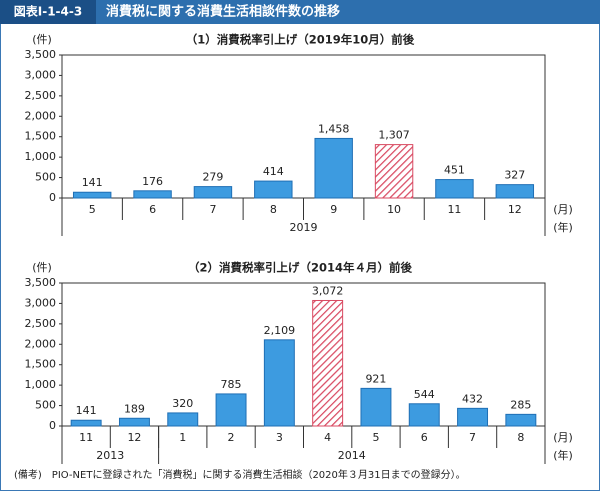 This screenshot has width=600, height=495. I want to click on value-label: 320, so click(182, 403).